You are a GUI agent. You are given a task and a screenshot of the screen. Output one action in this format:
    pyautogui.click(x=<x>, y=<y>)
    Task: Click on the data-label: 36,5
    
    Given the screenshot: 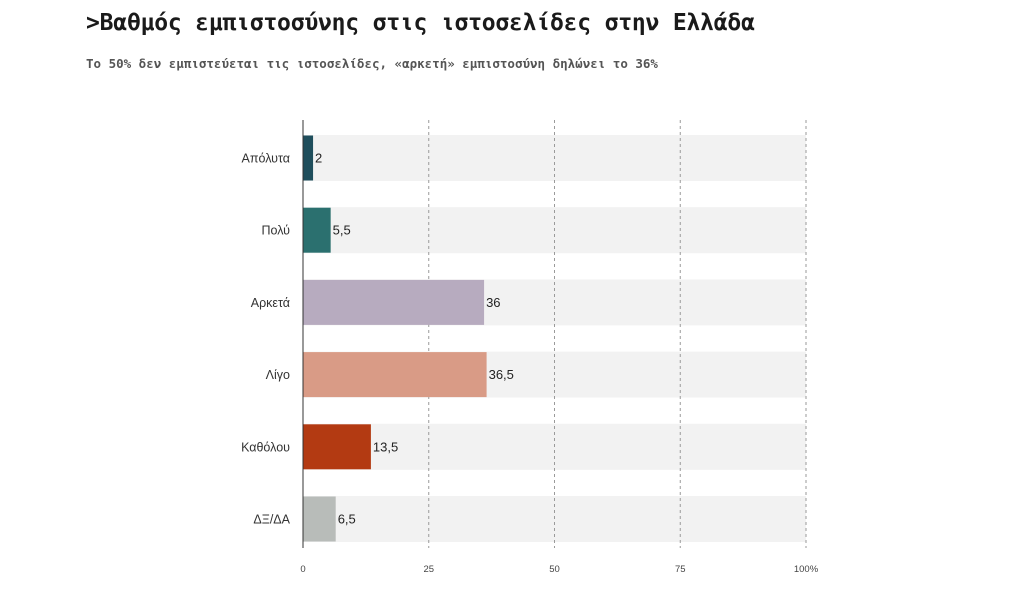 What is the action you would take?
    pyautogui.click(x=501, y=374)
    